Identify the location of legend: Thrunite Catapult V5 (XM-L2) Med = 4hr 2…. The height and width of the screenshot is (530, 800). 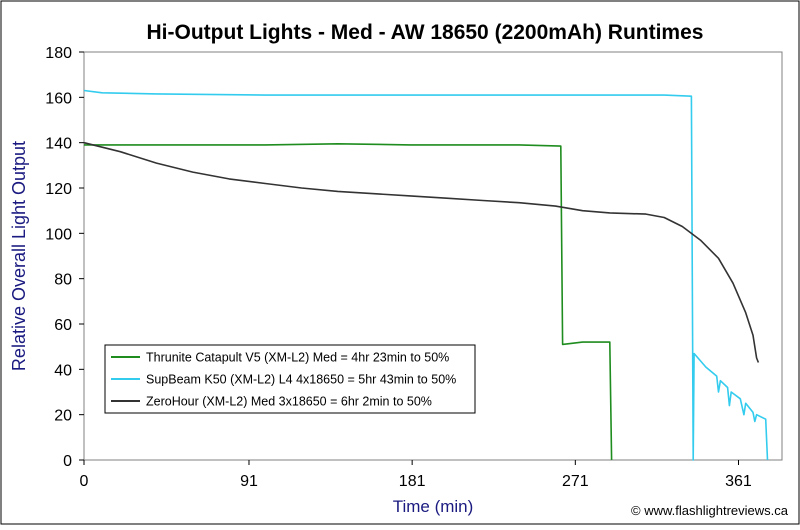
(290, 379).